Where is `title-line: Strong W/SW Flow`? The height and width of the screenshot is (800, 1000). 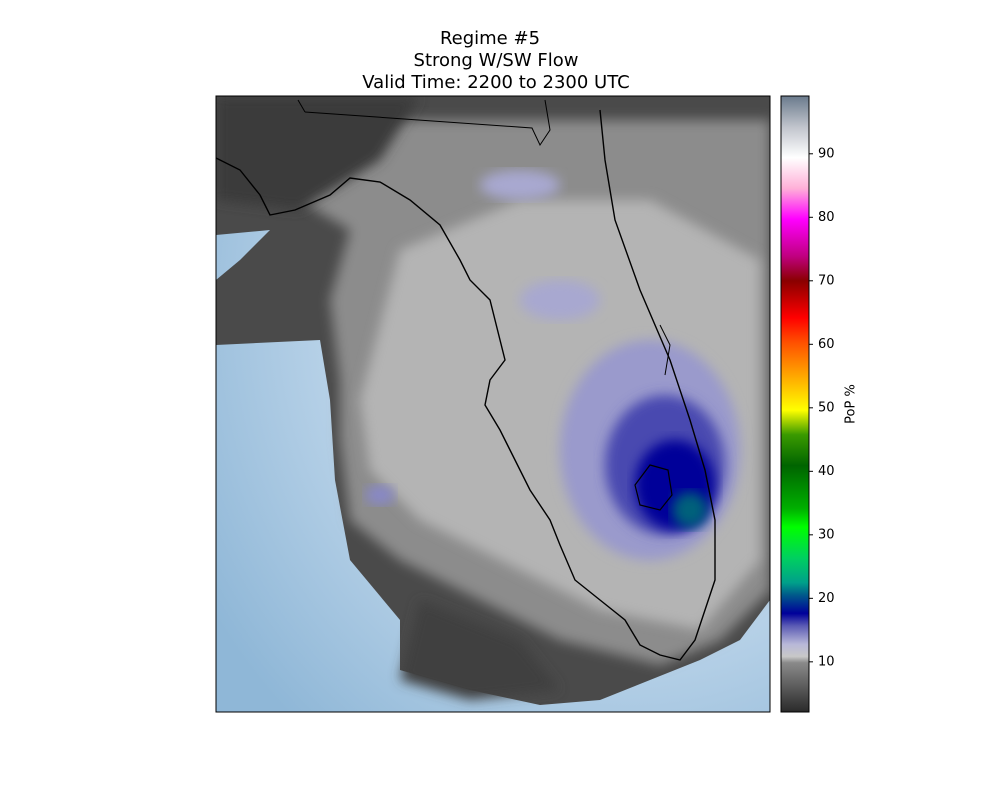 title-line: Strong W/SW Flow is located at coordinates (496, 60).